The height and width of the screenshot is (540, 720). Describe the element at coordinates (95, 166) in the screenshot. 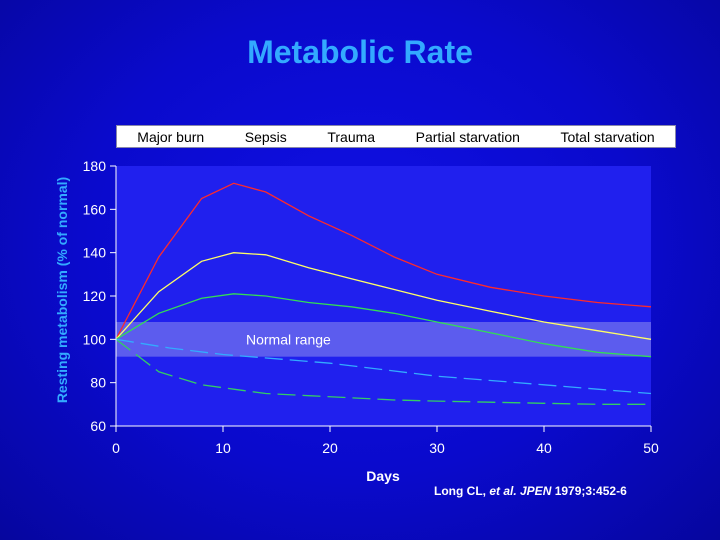

I see `y-tick-label: 180` at that location.